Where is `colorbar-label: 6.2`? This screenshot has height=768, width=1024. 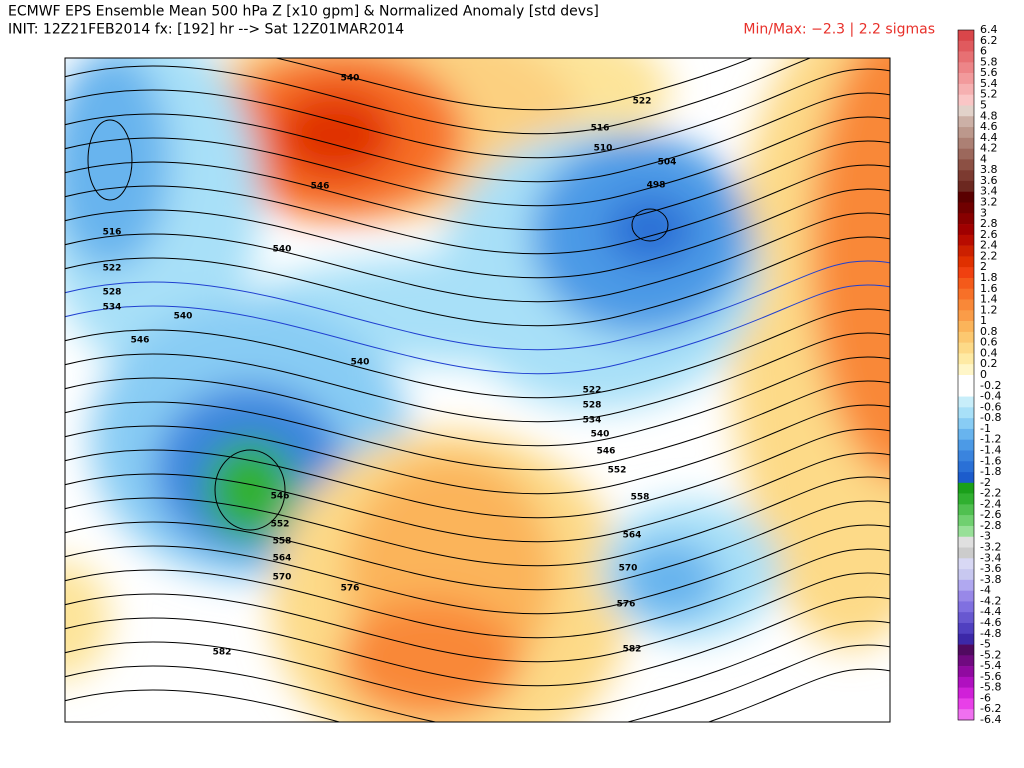 colorbar-label: 6.2 is located at coordinates (989, 40).